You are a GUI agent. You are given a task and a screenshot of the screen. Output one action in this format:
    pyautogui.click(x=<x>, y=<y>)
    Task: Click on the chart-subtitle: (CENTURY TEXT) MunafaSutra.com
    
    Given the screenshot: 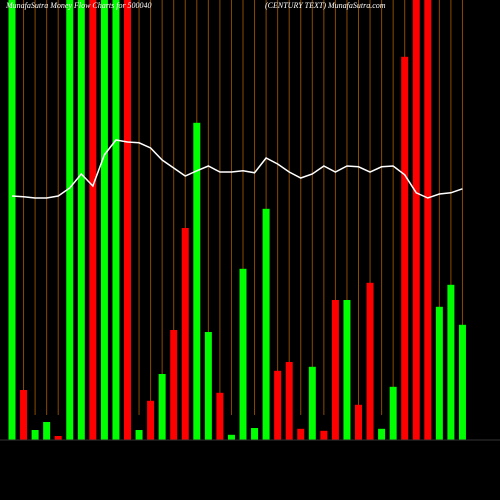 What is the action you would take?
    pyautogui.click(x=325, y=5)
    